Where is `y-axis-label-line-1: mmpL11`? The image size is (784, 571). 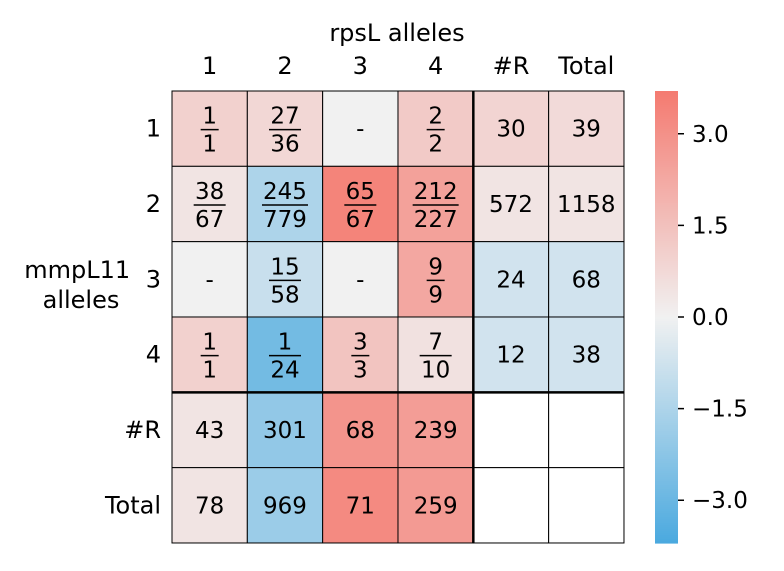 y-axis-label-line-1: mmpL11 is located at coordinates (77, 270).